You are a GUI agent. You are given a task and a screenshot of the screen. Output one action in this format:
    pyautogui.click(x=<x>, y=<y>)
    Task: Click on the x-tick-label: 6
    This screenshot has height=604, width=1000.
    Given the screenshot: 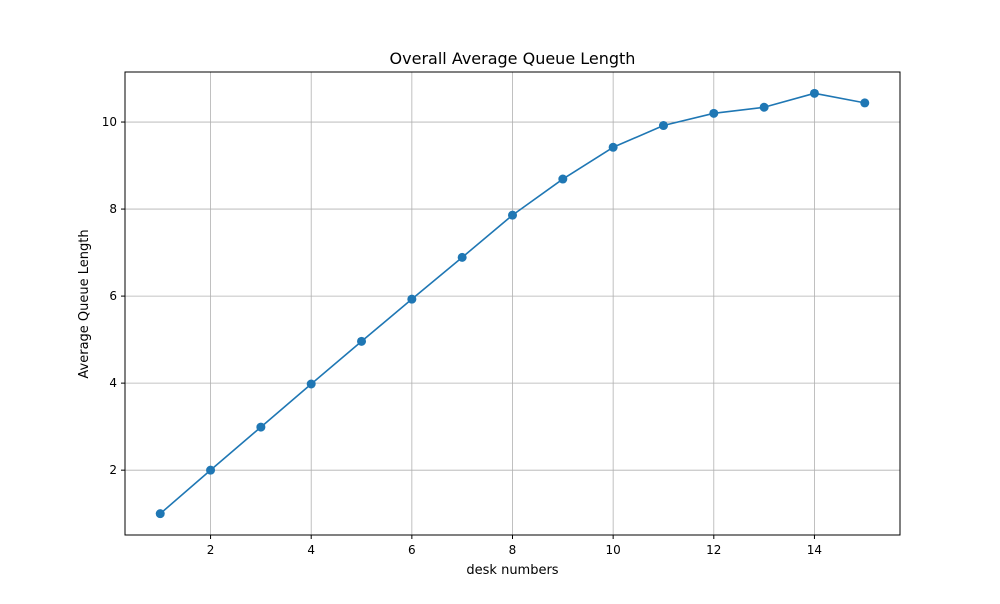 What is the action you would take?
    pyautogui.click(x=412, y=550)
    